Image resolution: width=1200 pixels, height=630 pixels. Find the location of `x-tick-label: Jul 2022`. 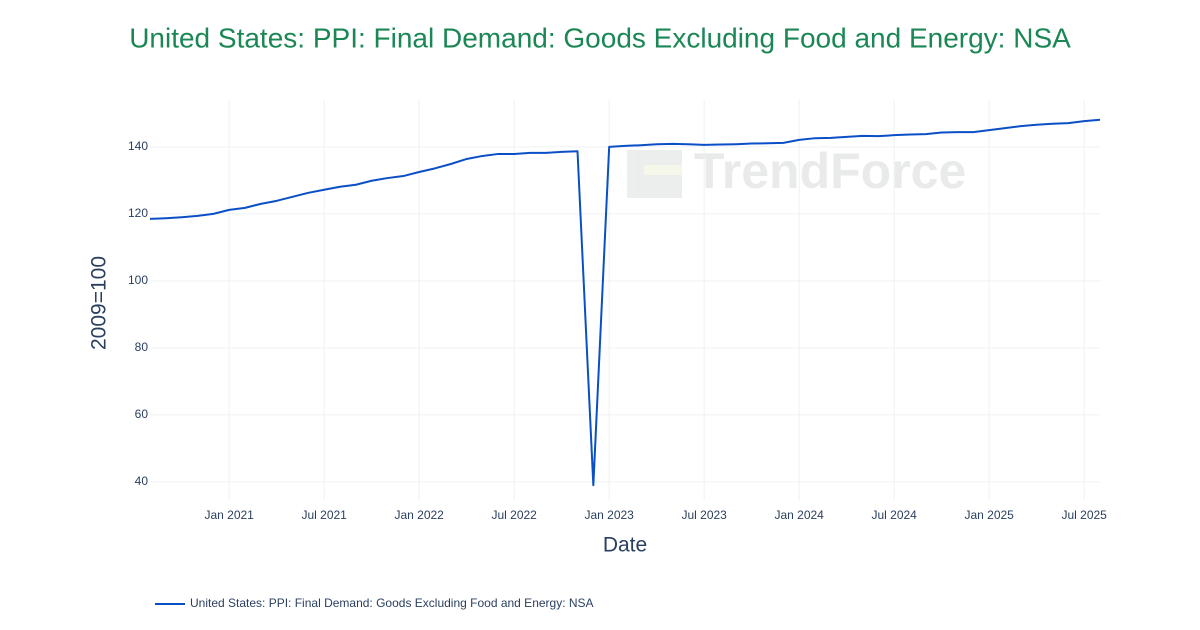

x-tick-label: Jul 2022 is located at coordinates (514, 515).